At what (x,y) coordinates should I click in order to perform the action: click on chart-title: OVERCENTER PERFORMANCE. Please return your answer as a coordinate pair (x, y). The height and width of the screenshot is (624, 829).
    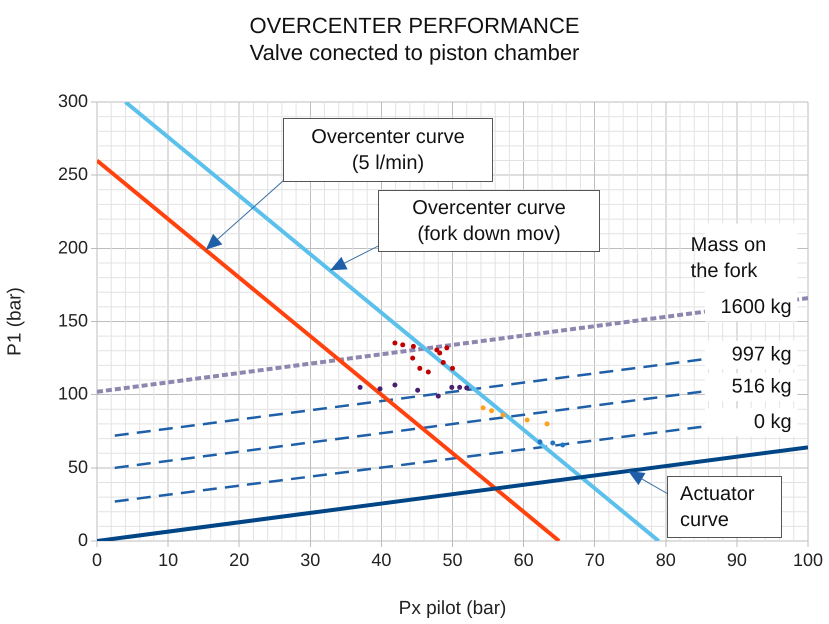
    Looking at the image, I should click on (414, 25).